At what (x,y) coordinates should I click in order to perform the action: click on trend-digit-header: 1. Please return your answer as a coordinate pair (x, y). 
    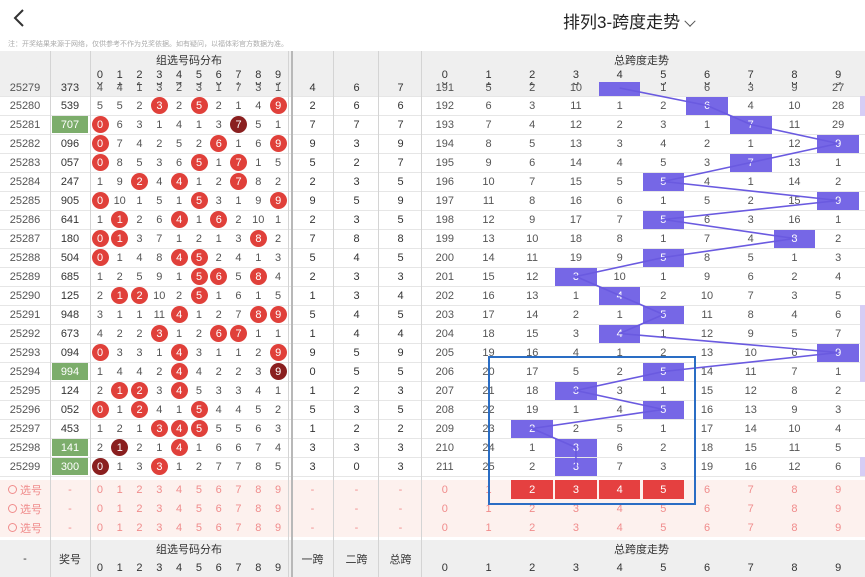
    Looking at the image, I should click on (488, 567).